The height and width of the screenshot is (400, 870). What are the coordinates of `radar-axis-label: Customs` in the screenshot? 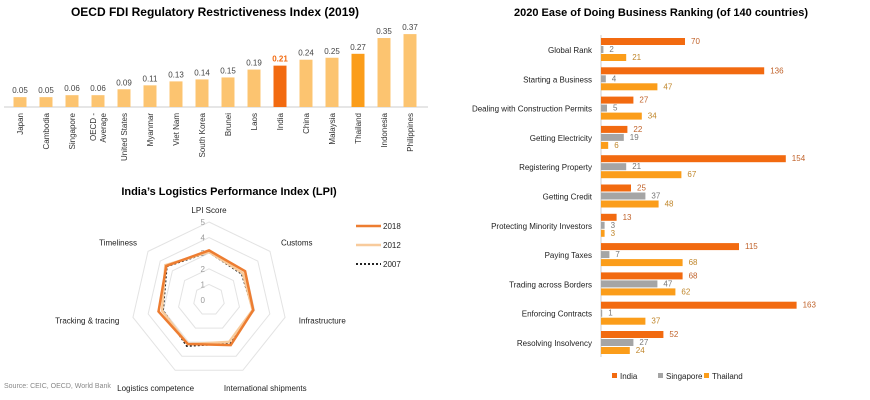 It's located at (297, 243).